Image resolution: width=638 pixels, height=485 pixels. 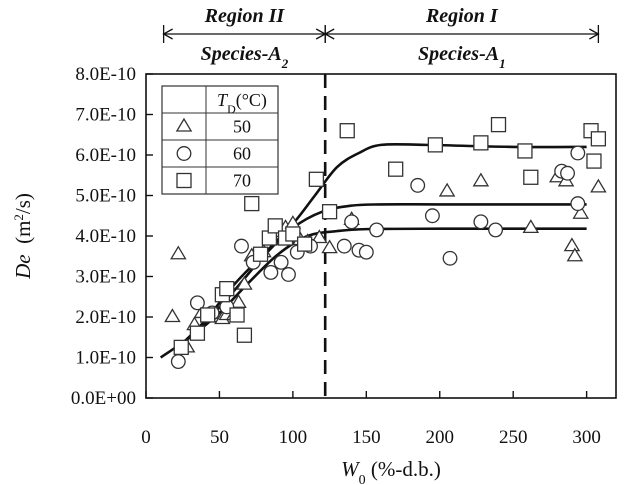 What do you see at coordinates (105, 358) in the screenshot?
I see `y-tick-label: 1.0E-10` at bounding box center [105, 358].